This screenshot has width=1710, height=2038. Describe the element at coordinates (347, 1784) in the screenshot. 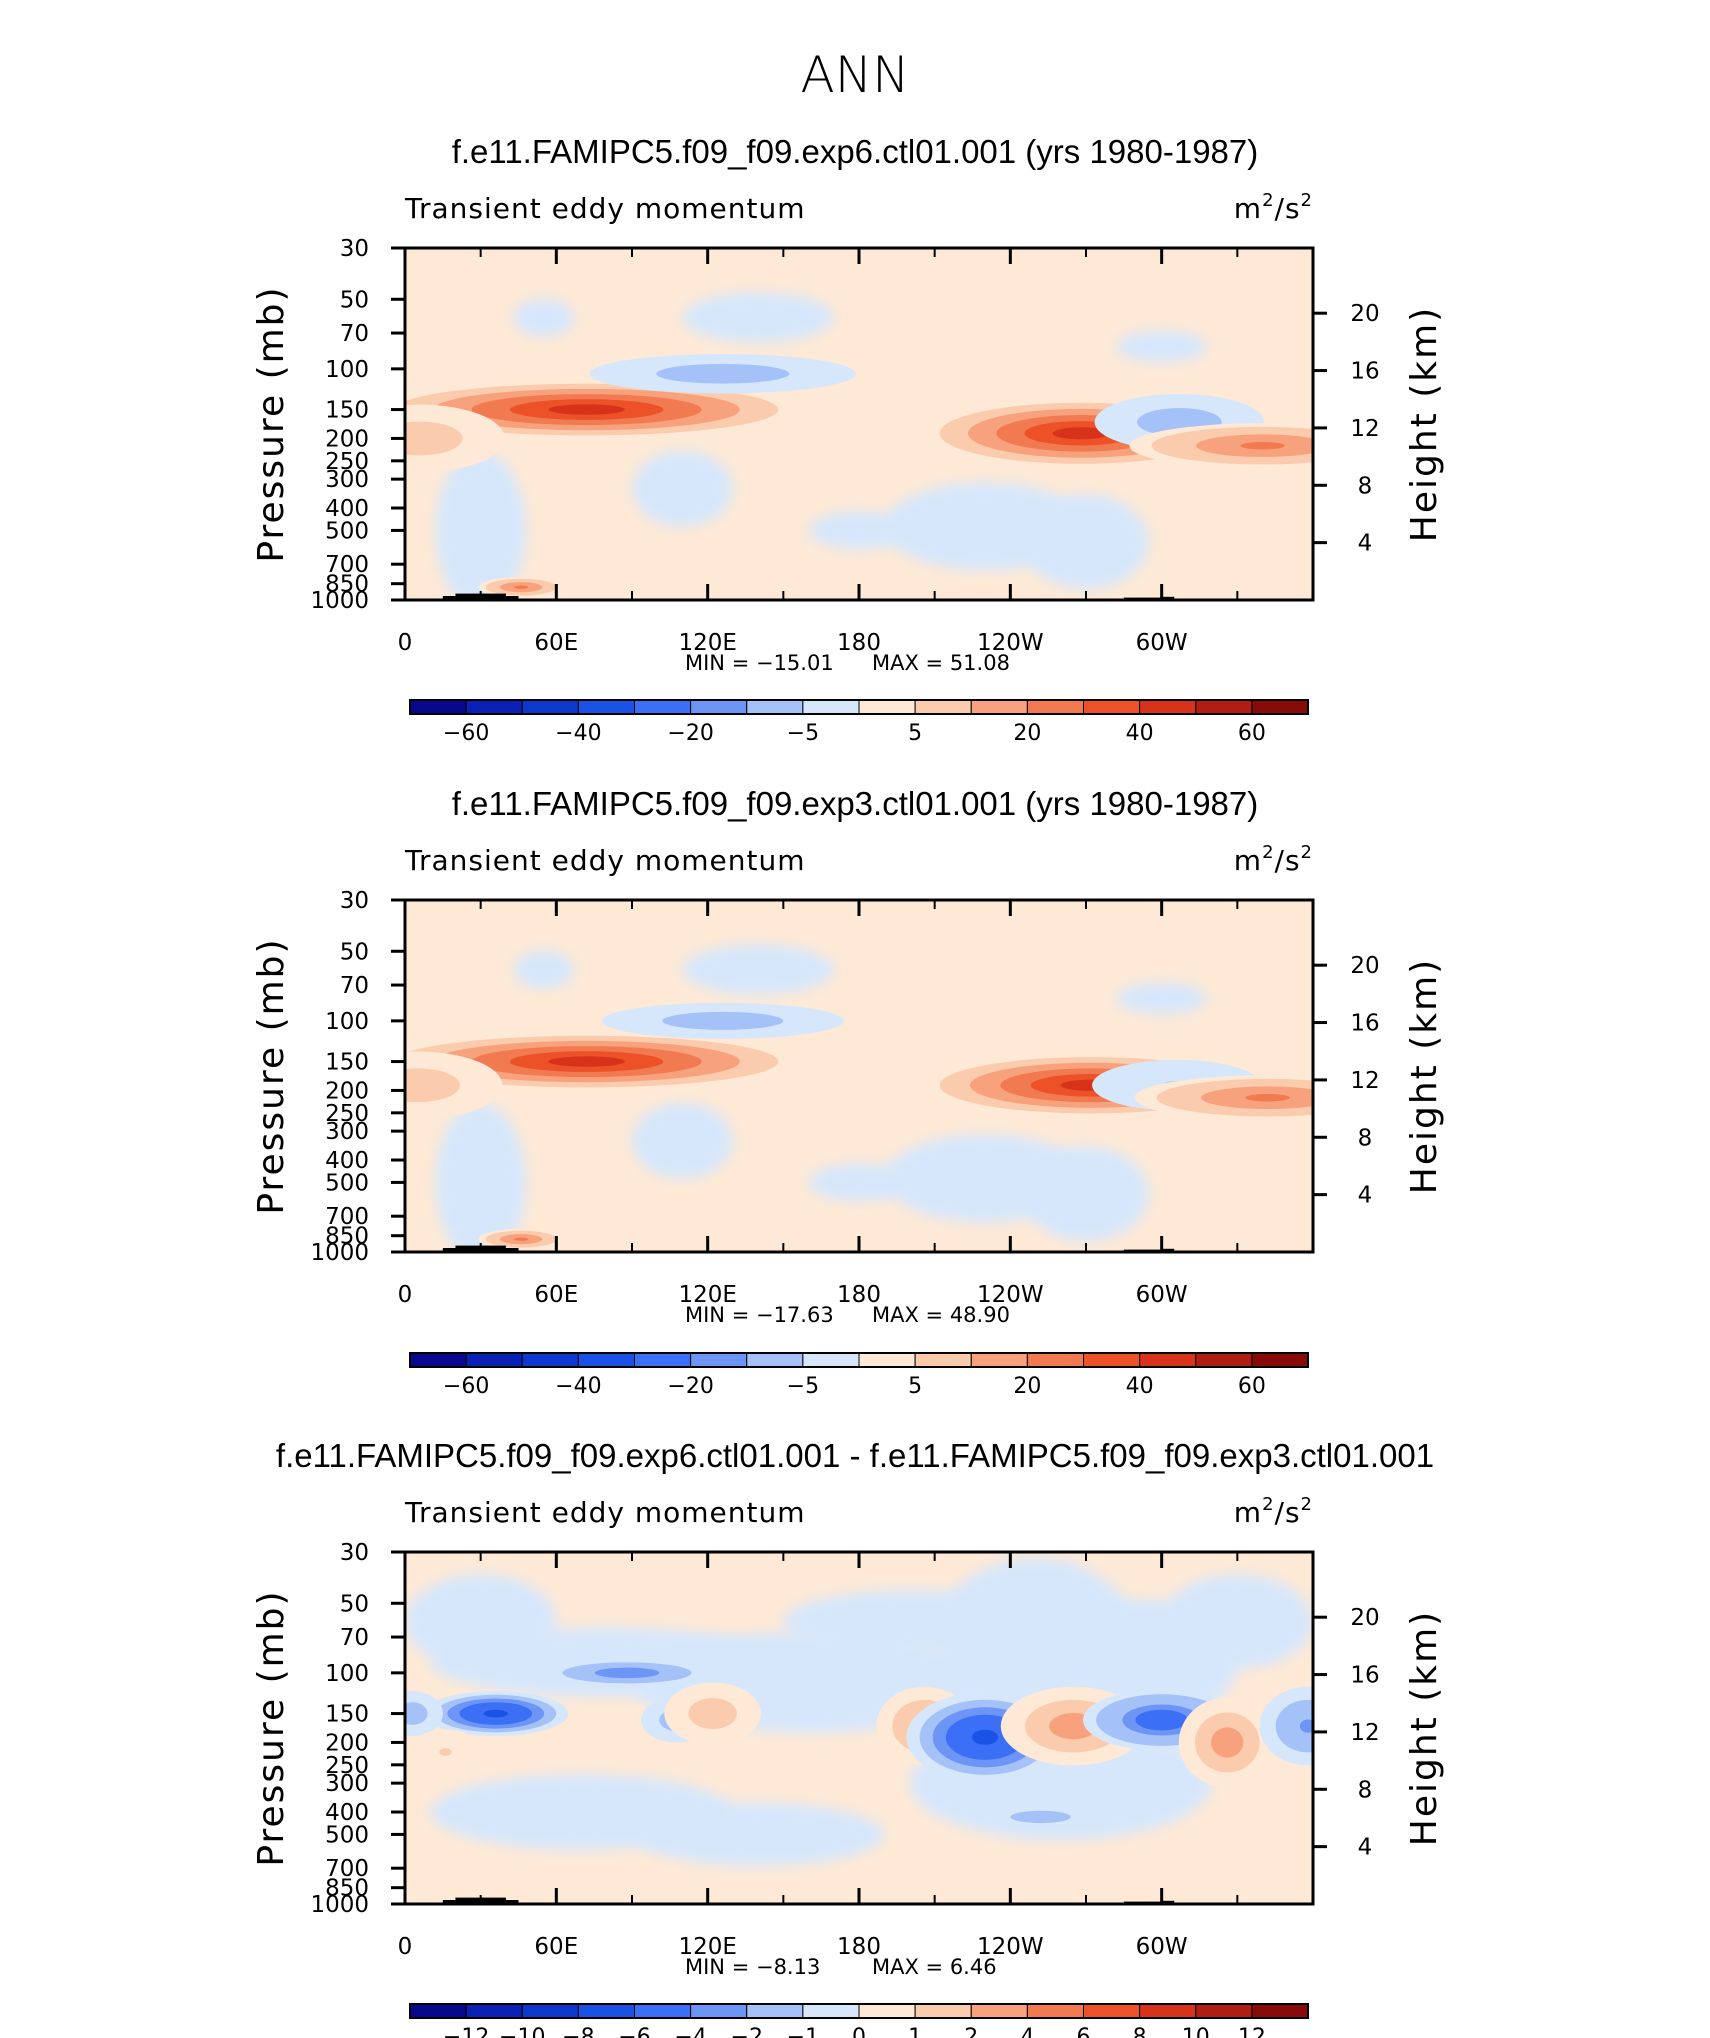

I see `y-tick-label: 300` at that location.